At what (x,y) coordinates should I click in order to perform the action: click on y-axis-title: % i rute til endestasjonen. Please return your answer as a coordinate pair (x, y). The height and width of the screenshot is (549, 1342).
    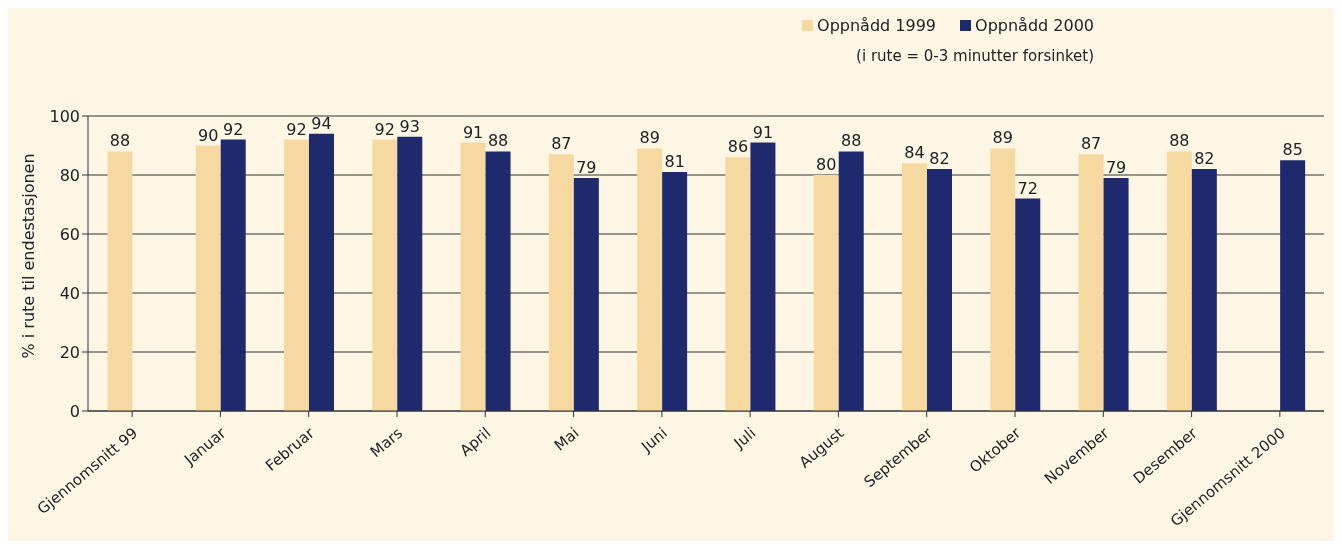
    Looking at the image, I should click on (28, 256).